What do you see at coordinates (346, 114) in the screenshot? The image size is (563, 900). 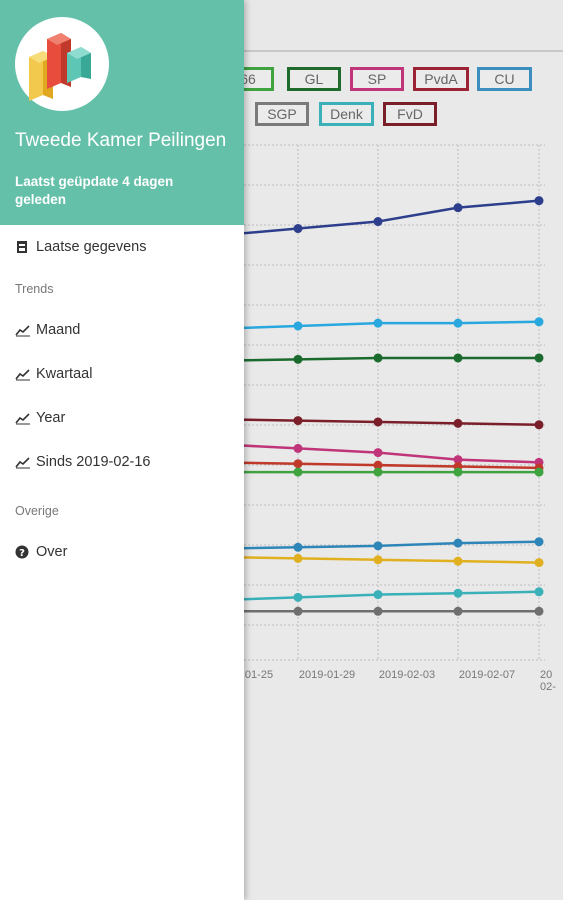 I see `legend-chip-denk: Denk` at bounding box center [346, 114].